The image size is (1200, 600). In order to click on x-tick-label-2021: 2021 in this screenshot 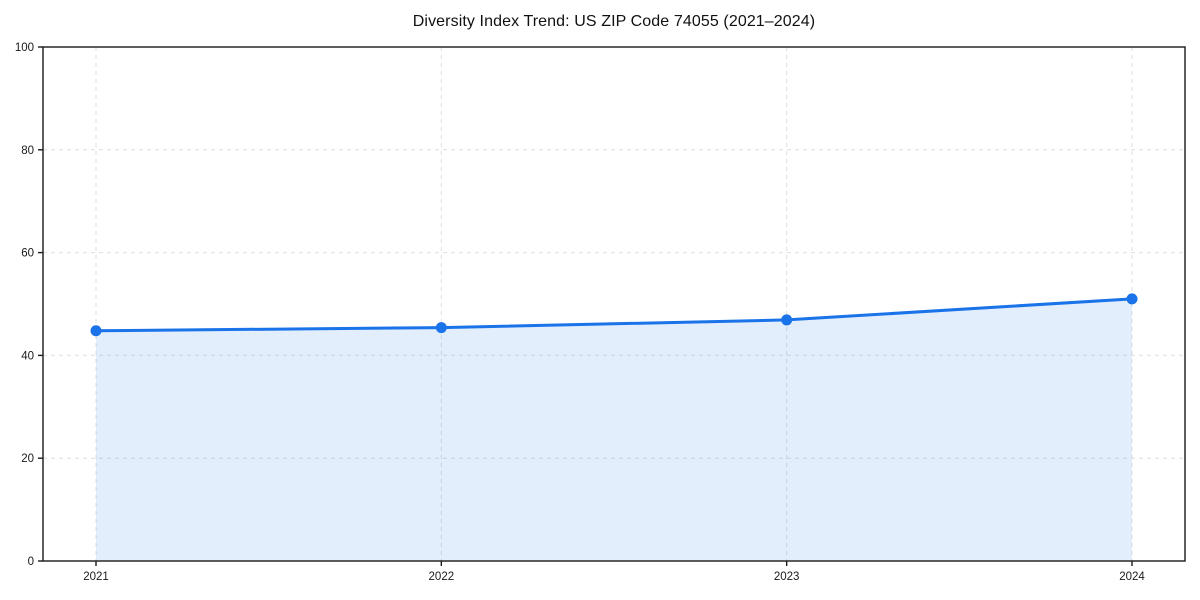, I will do `click(96, 577)`.